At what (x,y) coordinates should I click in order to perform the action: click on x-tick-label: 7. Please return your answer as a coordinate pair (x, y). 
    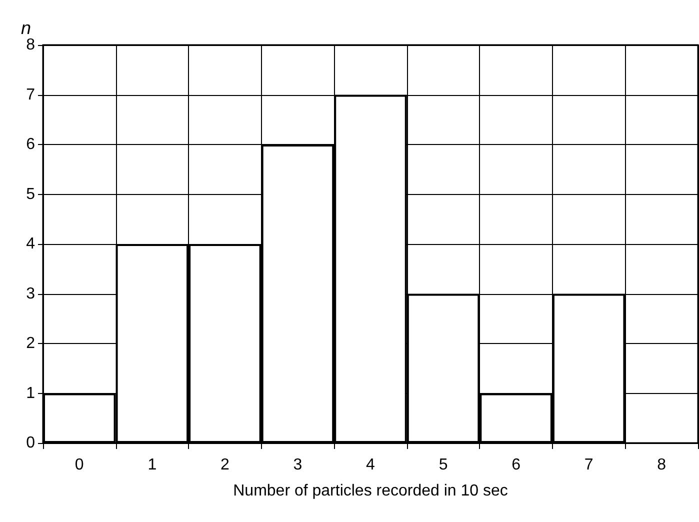
    Looking at the image, I should click on (589, 465).